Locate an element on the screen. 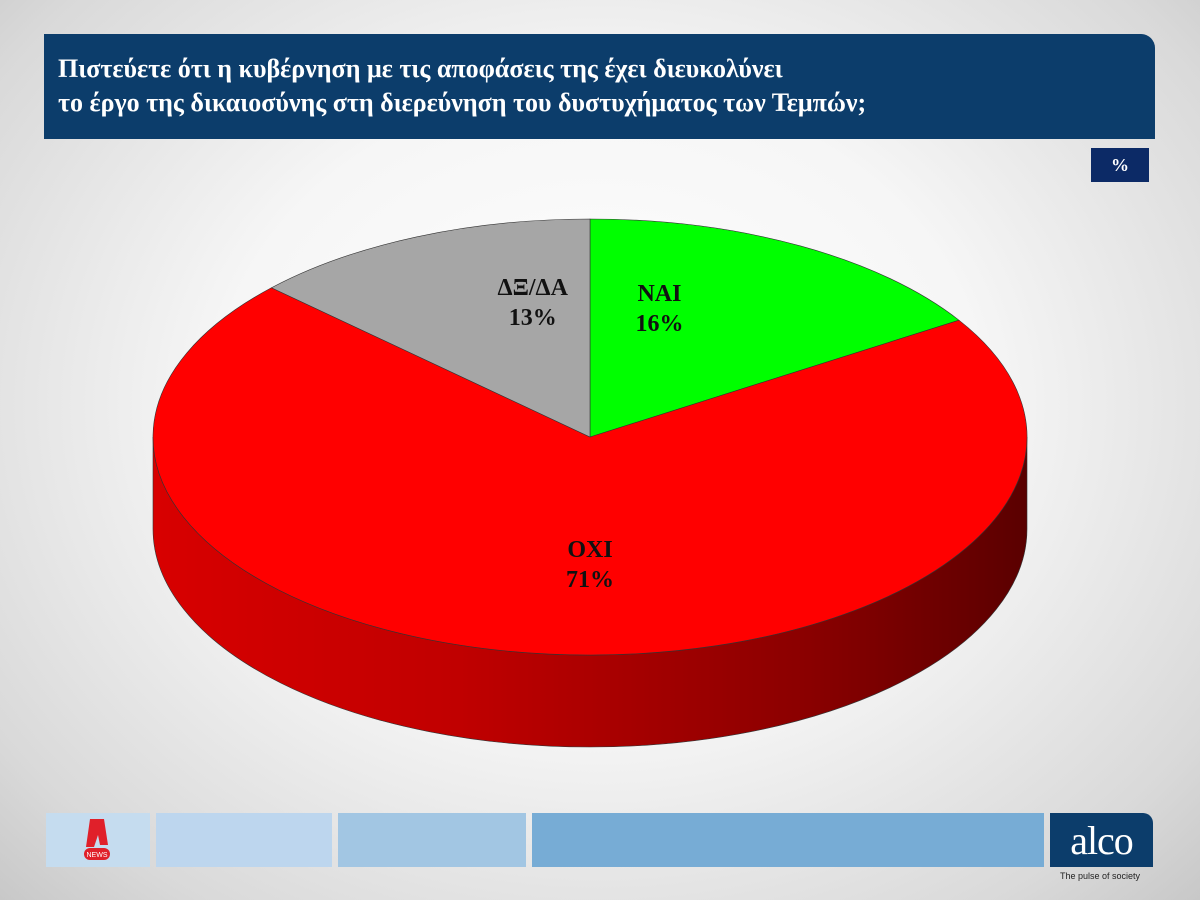 The height and width of the screenshot is (900, 1200). alco-tagline: The pulse of society is located at coordinates (1100, 876).